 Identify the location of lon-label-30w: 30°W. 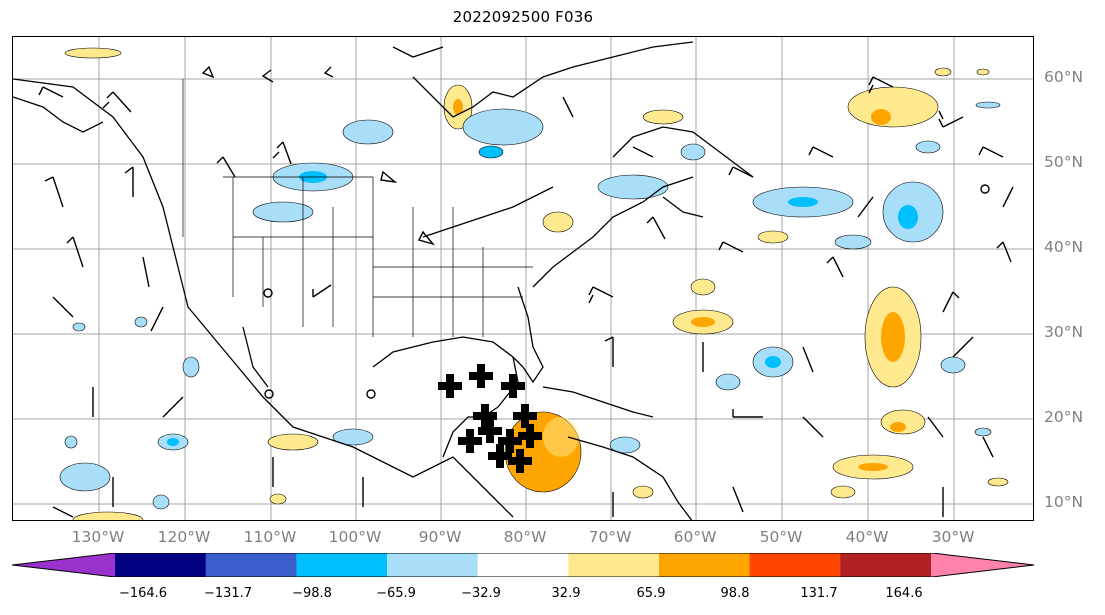
(953, 537).